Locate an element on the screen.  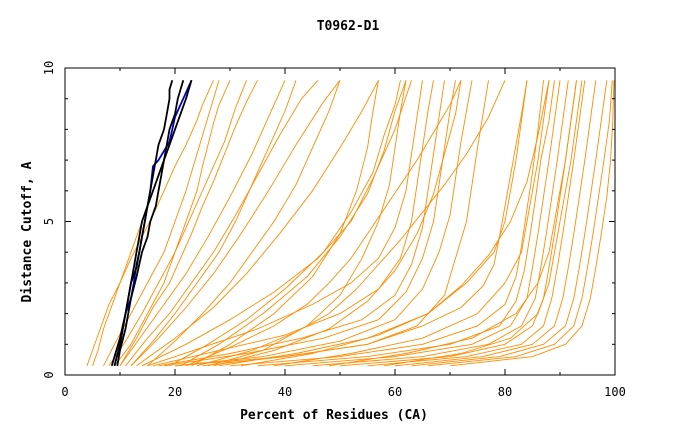
chart-title: T0962-D1 is located at coordinates (348, 26).